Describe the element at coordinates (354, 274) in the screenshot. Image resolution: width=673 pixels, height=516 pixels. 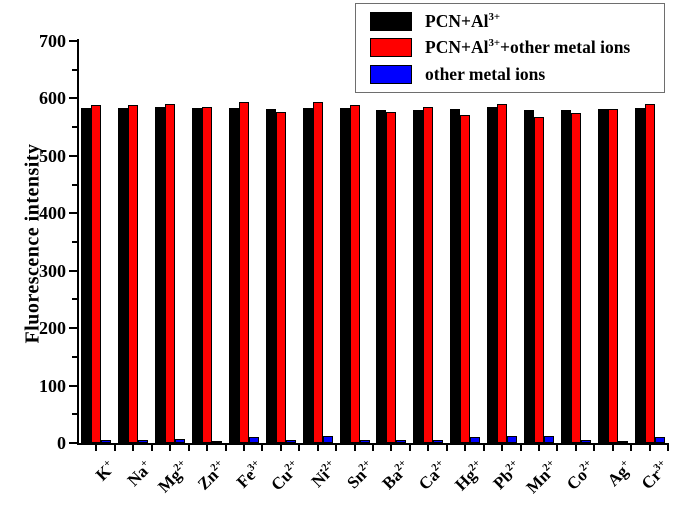
I see `bar-sn2-s1` at that location.